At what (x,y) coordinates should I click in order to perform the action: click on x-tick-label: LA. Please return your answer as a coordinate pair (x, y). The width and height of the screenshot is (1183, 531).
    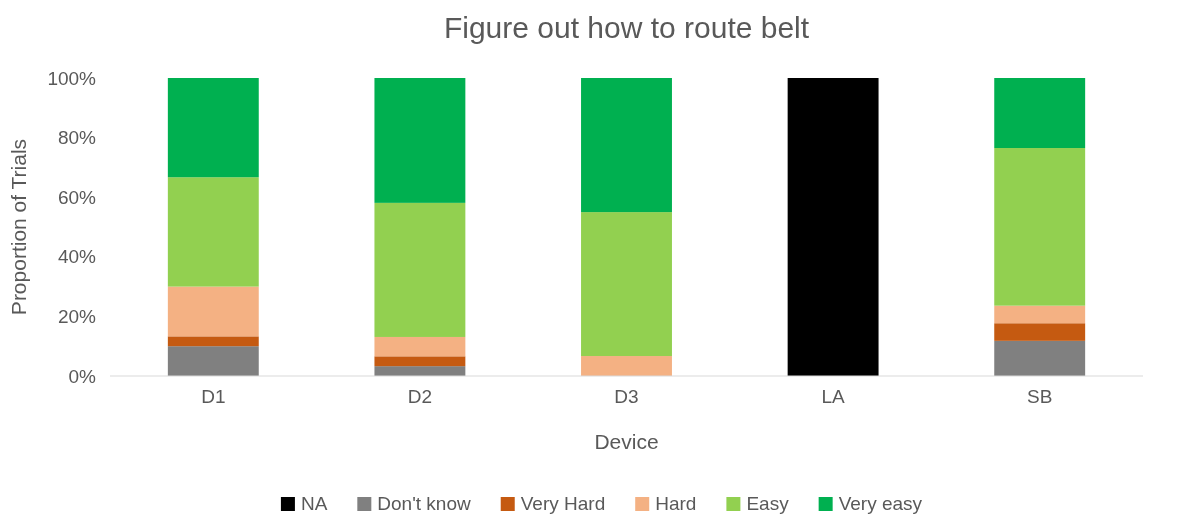
    Looking at the image, I should click on (833, 397).